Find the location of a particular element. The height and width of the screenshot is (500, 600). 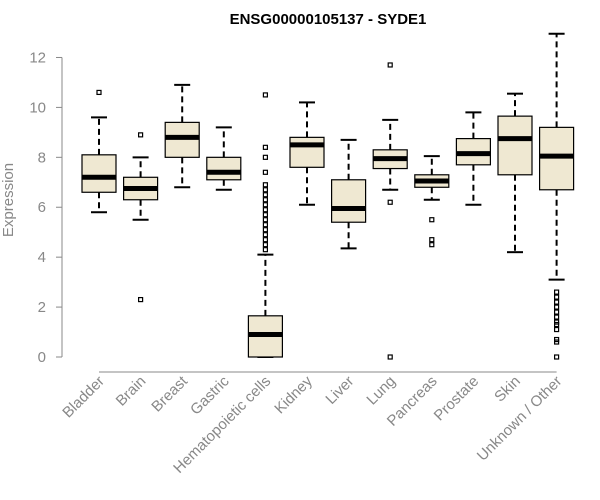

y-tick-label: 6 is located at coordinates (42, 207).